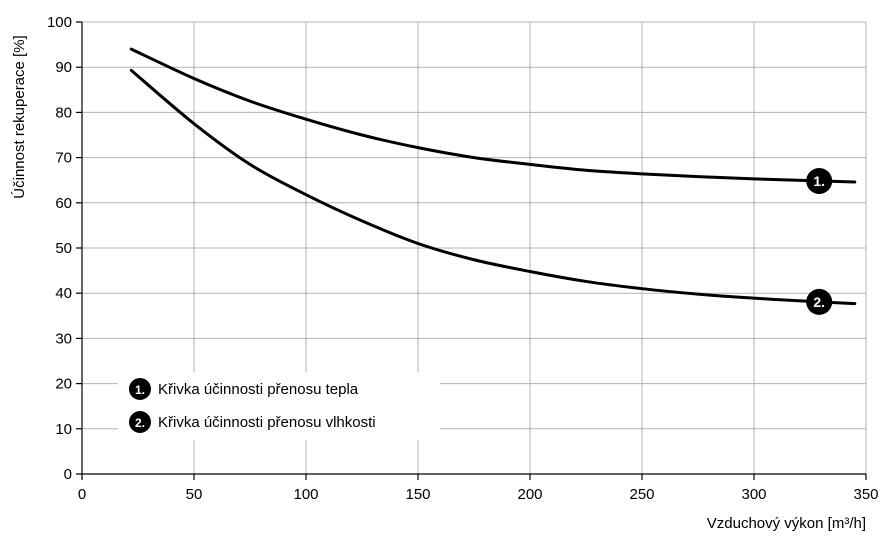 This screenshot has height=538, width=882. Describe the element at coordinates (19, 116) in the screenshot. I see `y-axis-title: Účinnost rekuperace [%]` at that location.